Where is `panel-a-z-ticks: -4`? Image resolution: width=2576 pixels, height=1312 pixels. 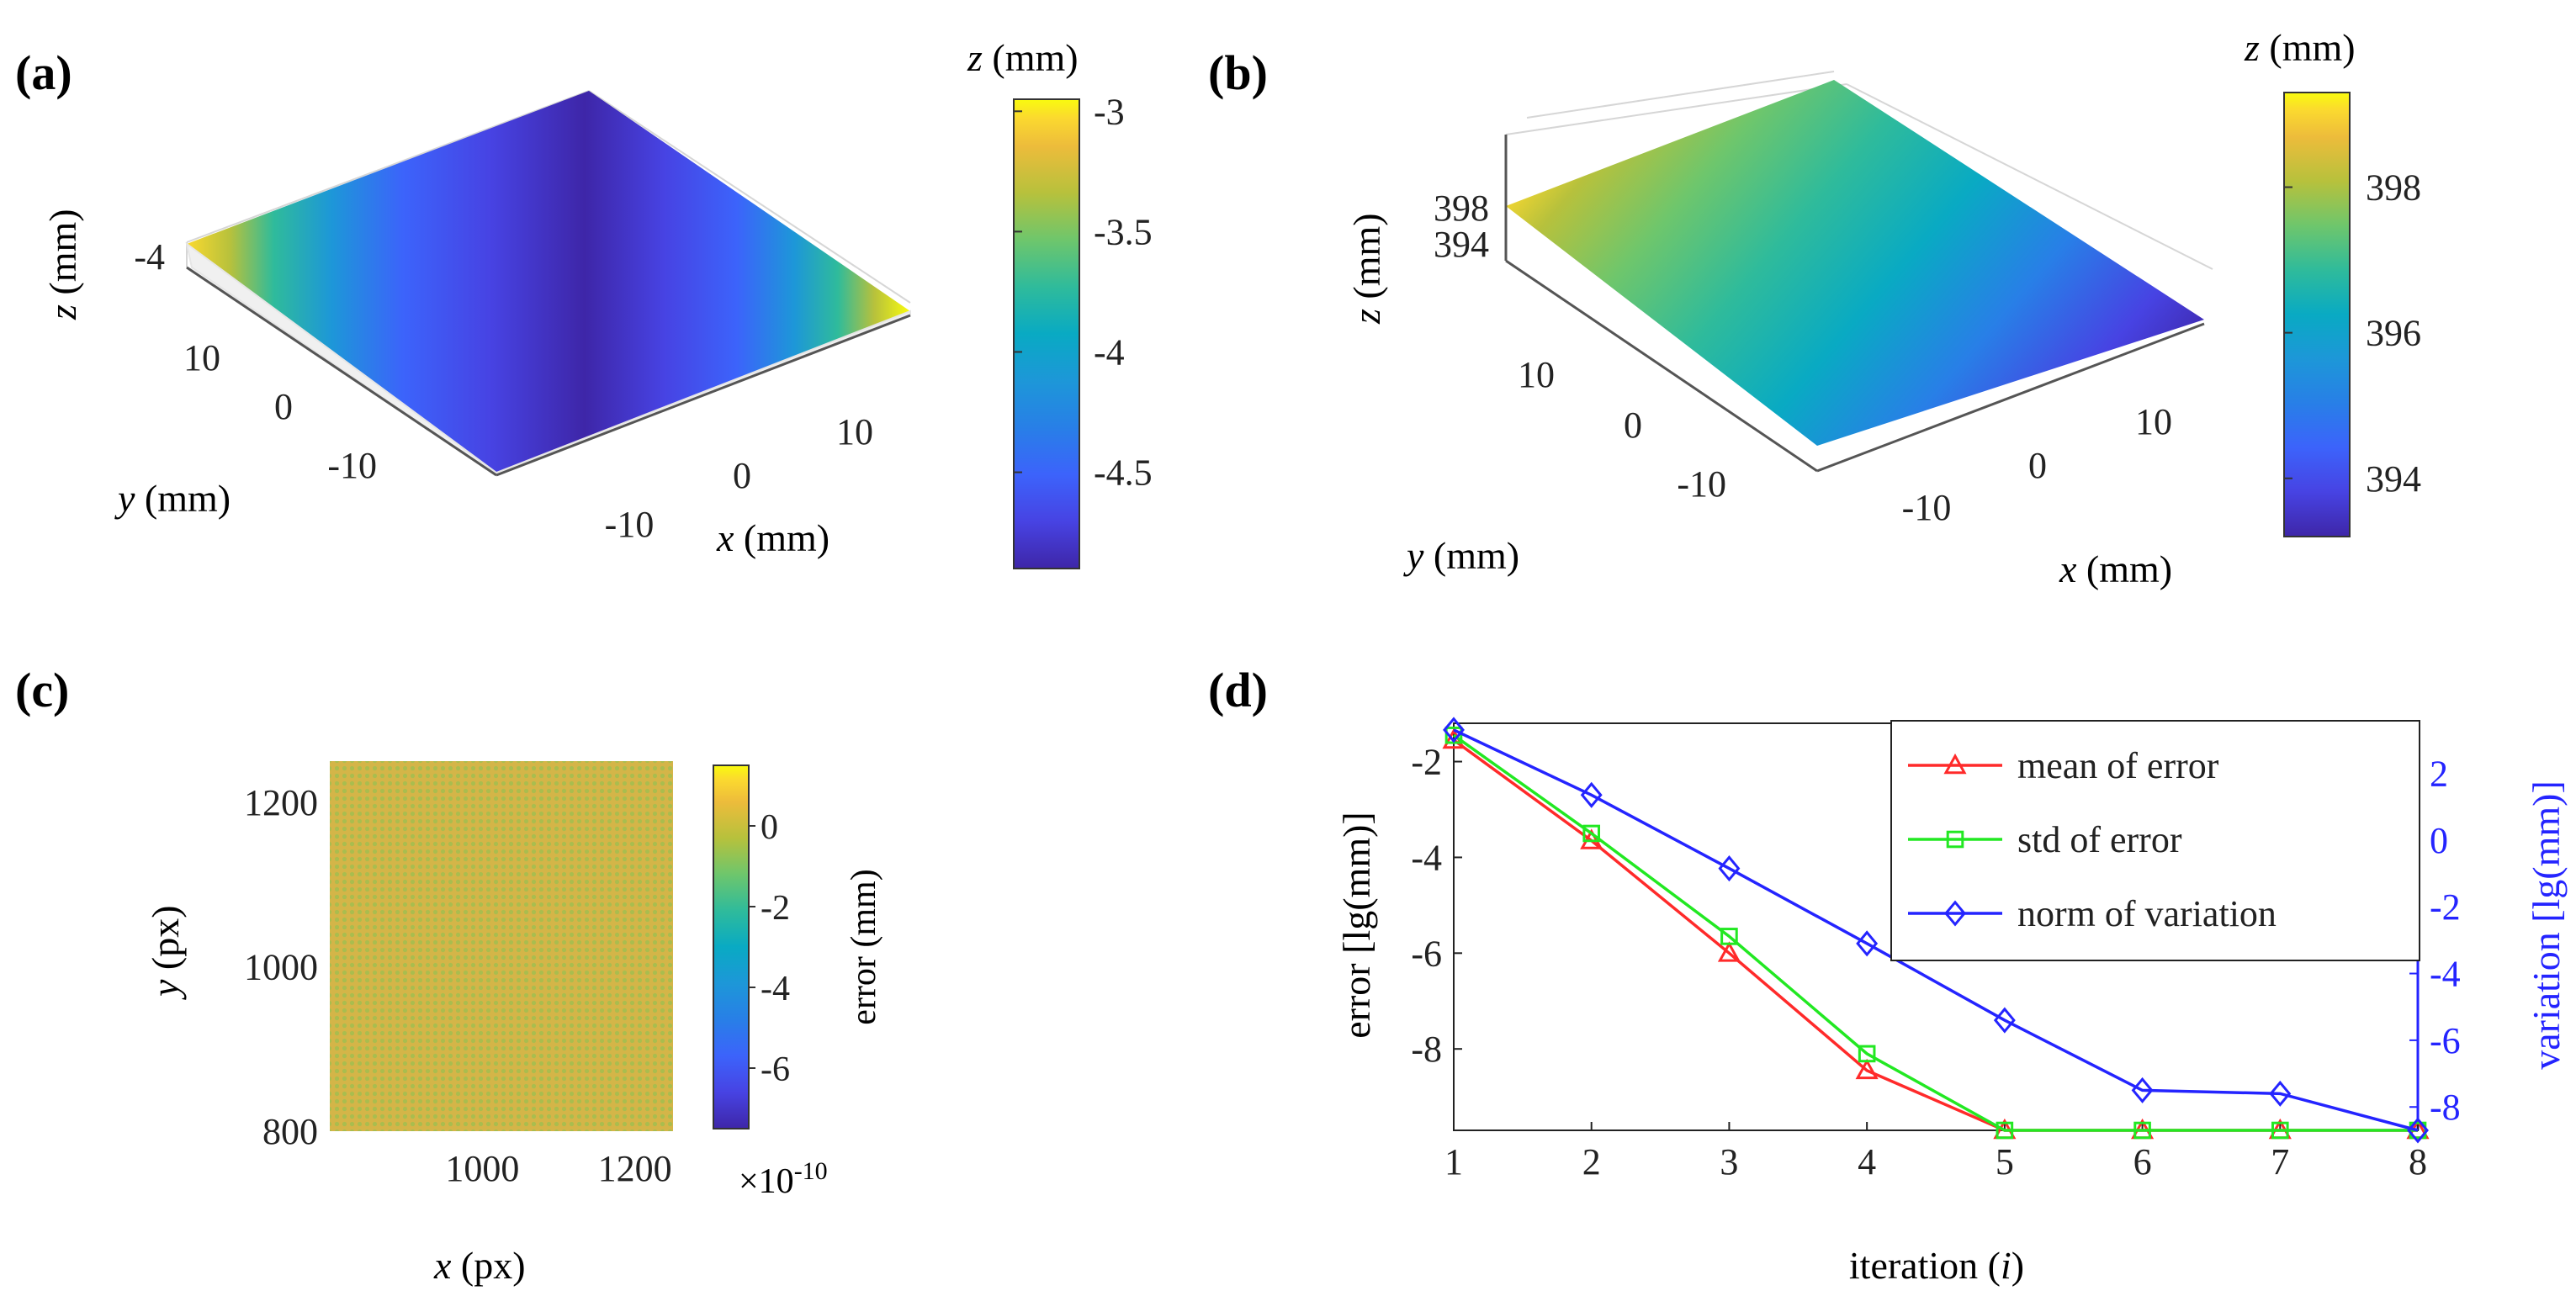 panel-a-z-ticks: -4 is located at coordinates (149, 257).